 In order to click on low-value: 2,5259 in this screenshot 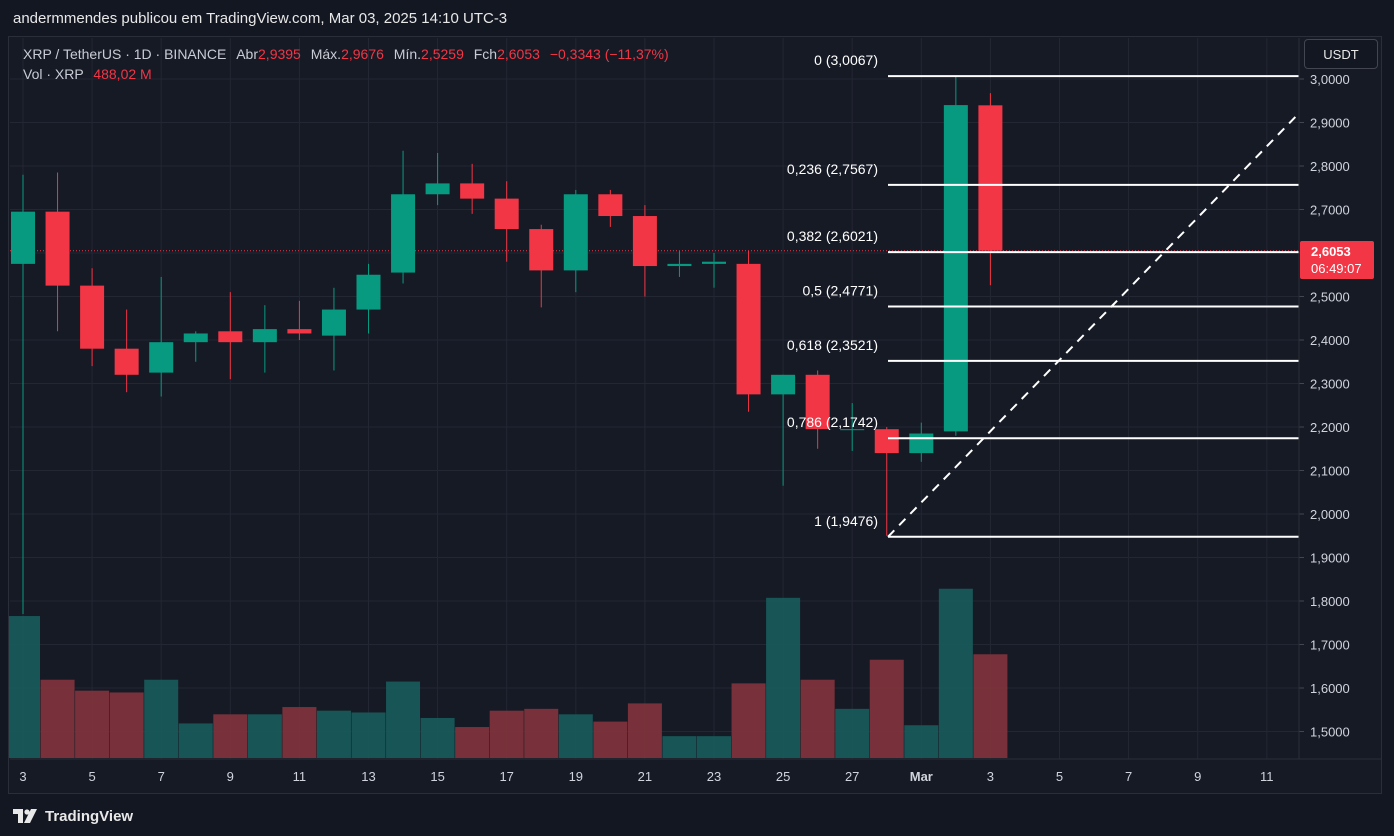, I will do `click(442, 54)`.